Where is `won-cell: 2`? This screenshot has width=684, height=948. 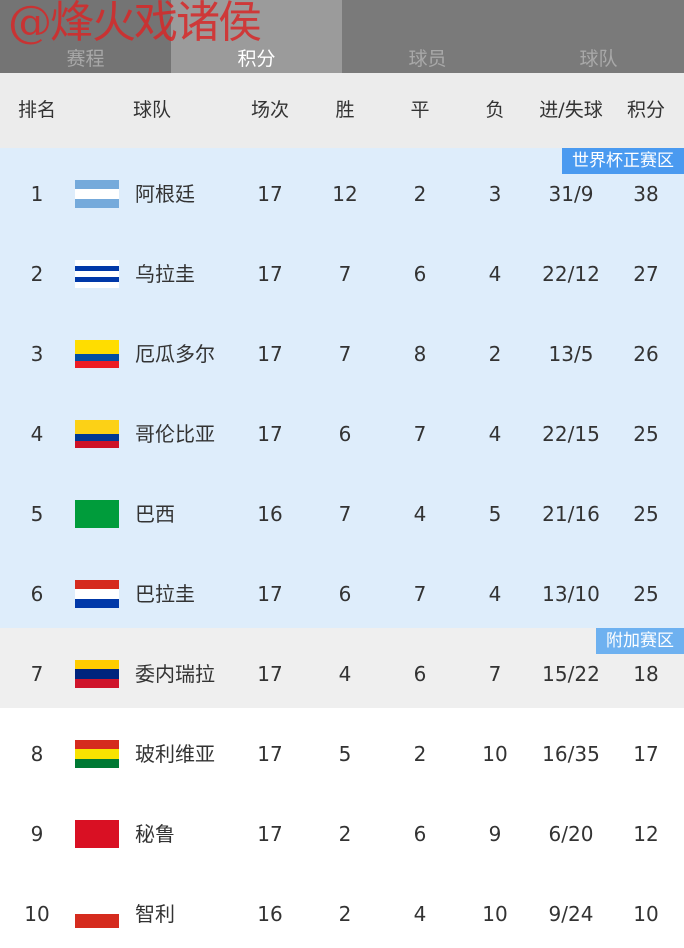
won-cell: 2 is located at coordinates (345, 834).